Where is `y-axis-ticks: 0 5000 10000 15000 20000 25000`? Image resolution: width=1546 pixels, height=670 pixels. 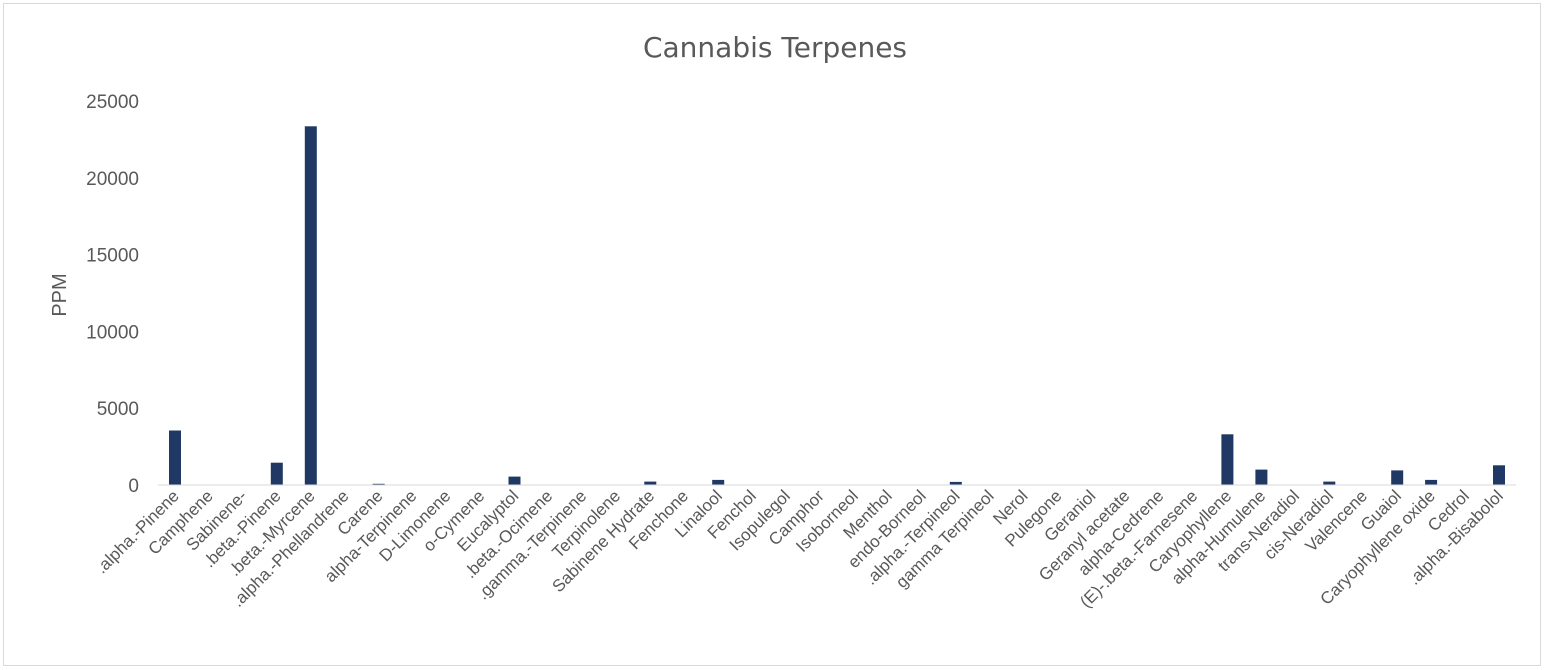 y-axis-ticks: 0 5000 10000 15000 20000 25000 is located at coordinates (112, 294).